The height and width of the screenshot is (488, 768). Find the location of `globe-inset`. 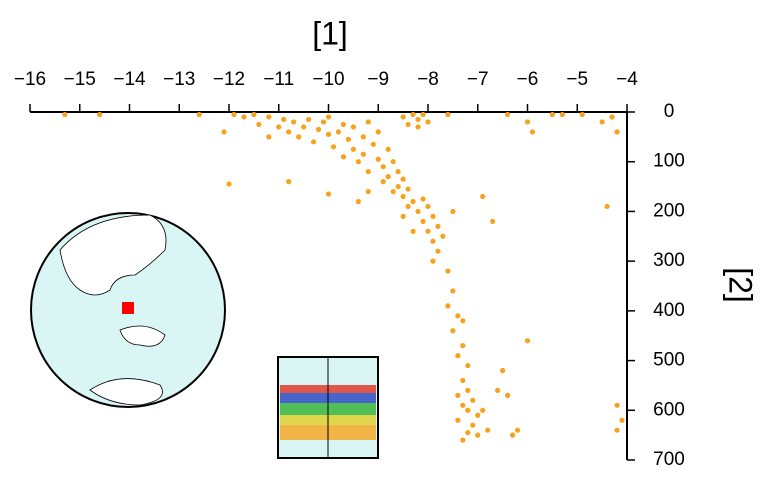

globe-inset is located at coordinates (128, 310).